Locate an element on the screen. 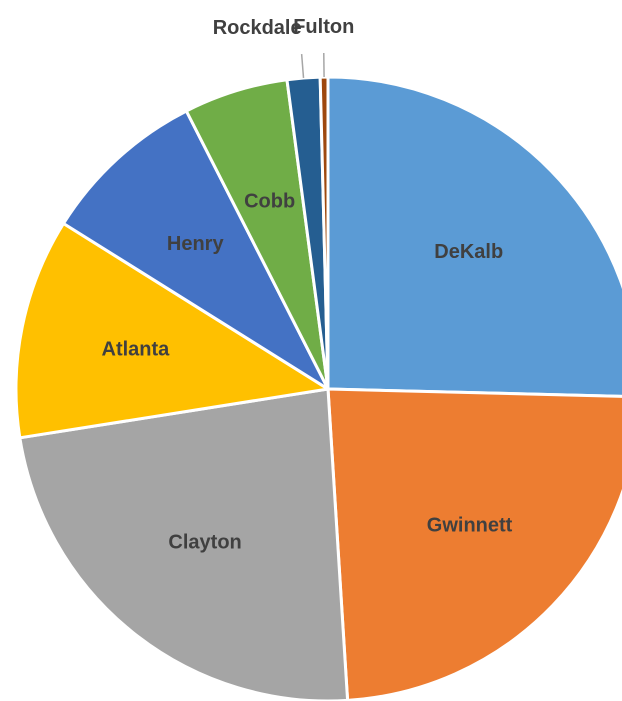  slice-label-rockdale: Rockdale is located at coordinates (257, 28).